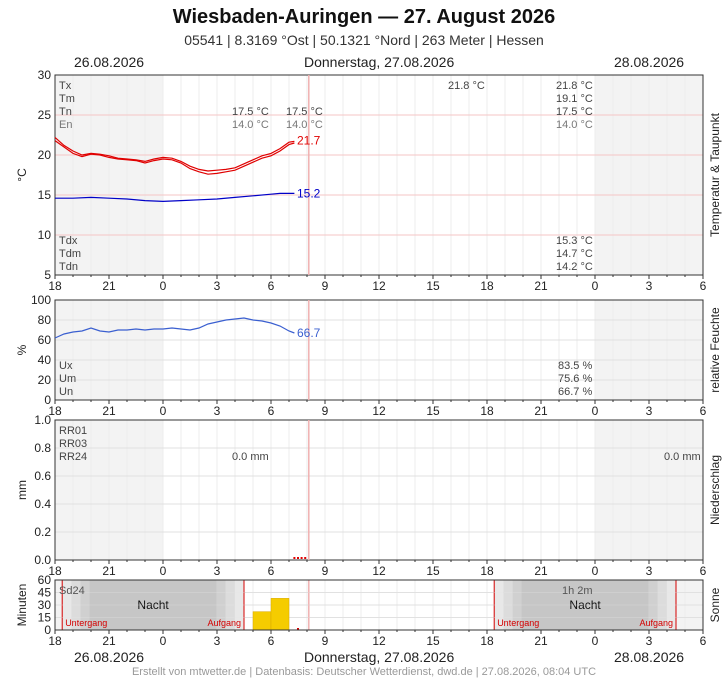 Image resolution: width=728 pixels, height=680 pixels. I want to click on legend-value: 15.3 °C, so click(574, 241).